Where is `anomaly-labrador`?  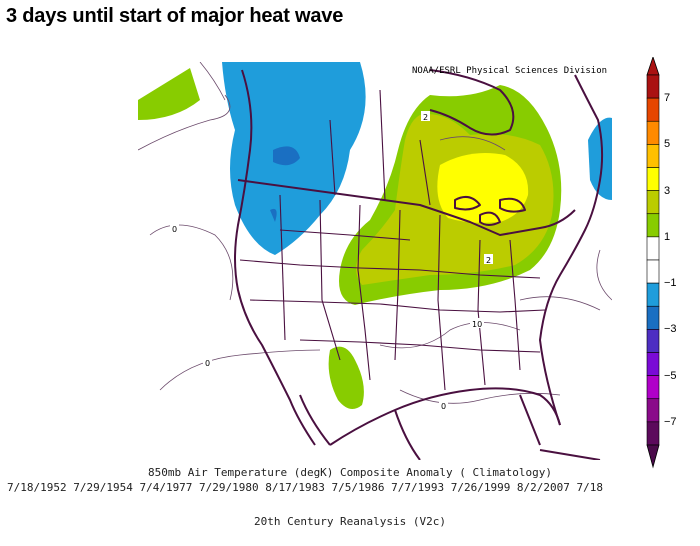 anomaly-labrador is located at coordinates (600, 158).